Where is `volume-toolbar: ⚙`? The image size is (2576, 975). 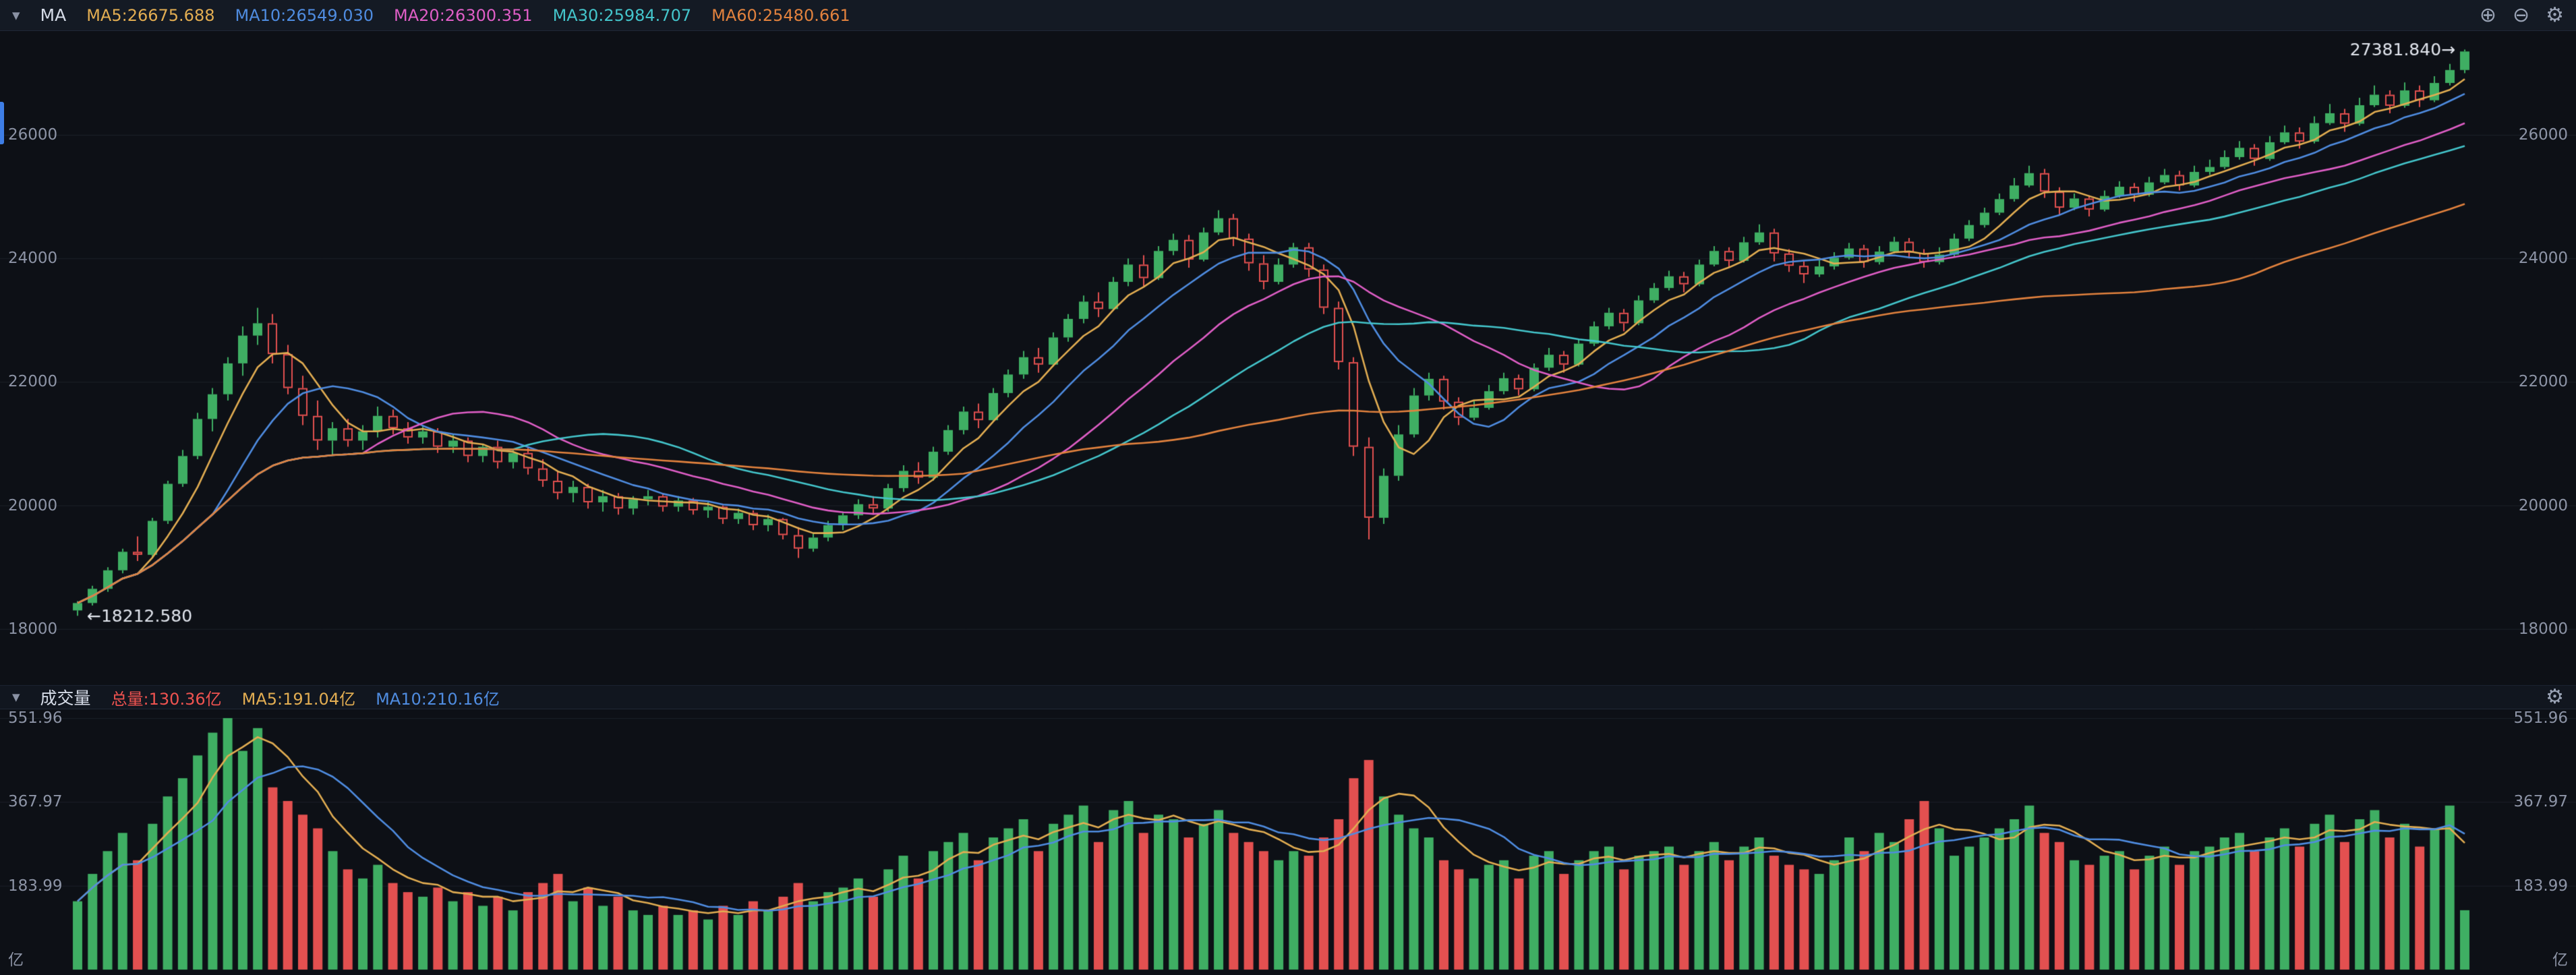 volume-toolbar: ⚙ is located at coordinates (2555, 697).